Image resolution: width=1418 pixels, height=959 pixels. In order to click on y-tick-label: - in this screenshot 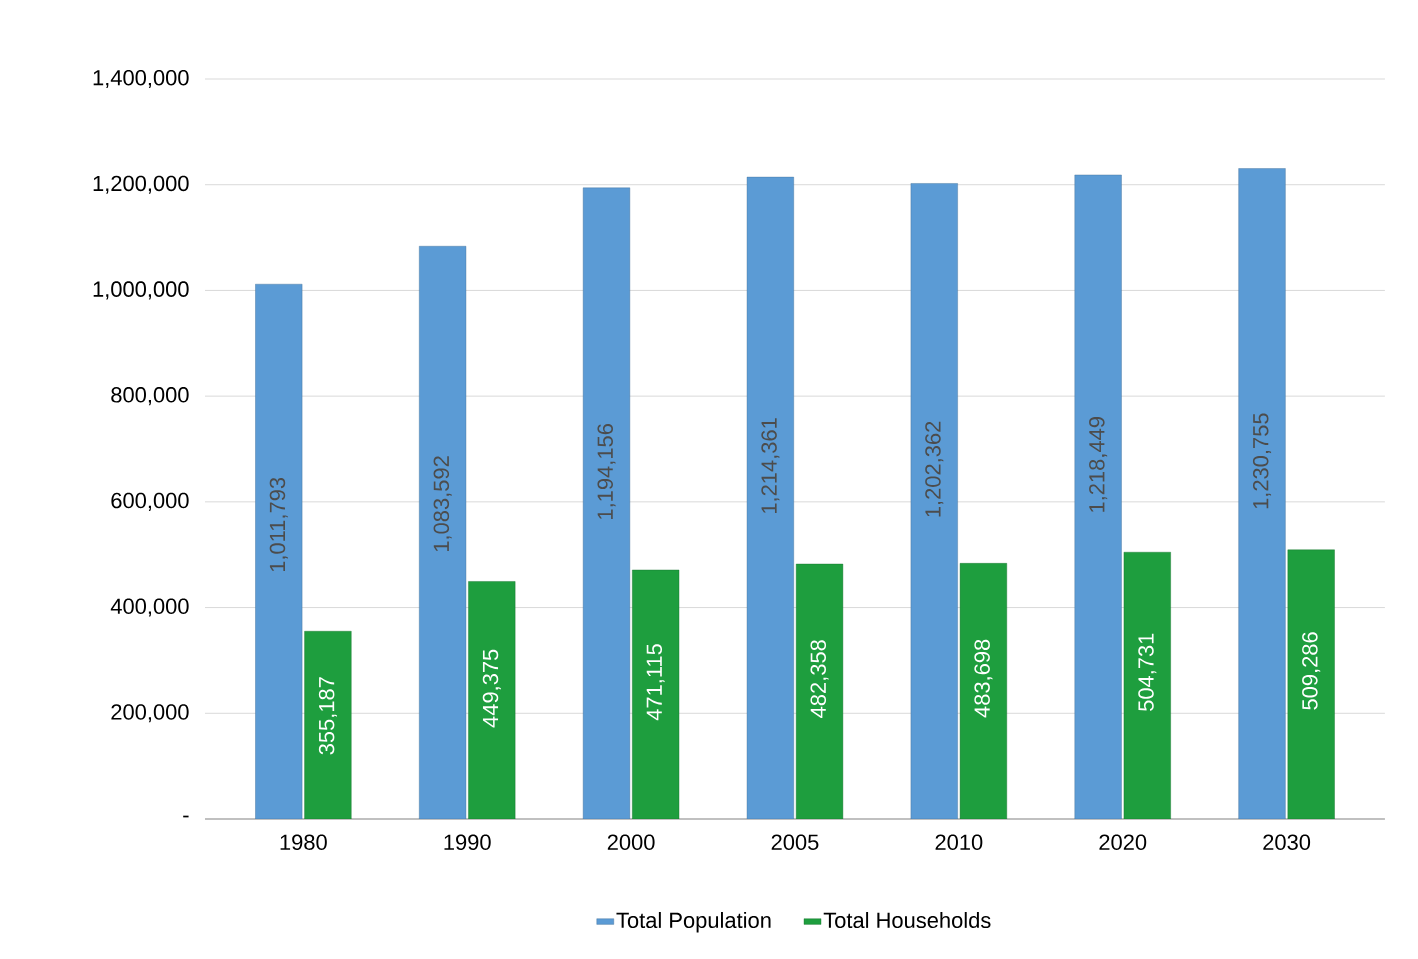, I will do `click(186, 816)`.